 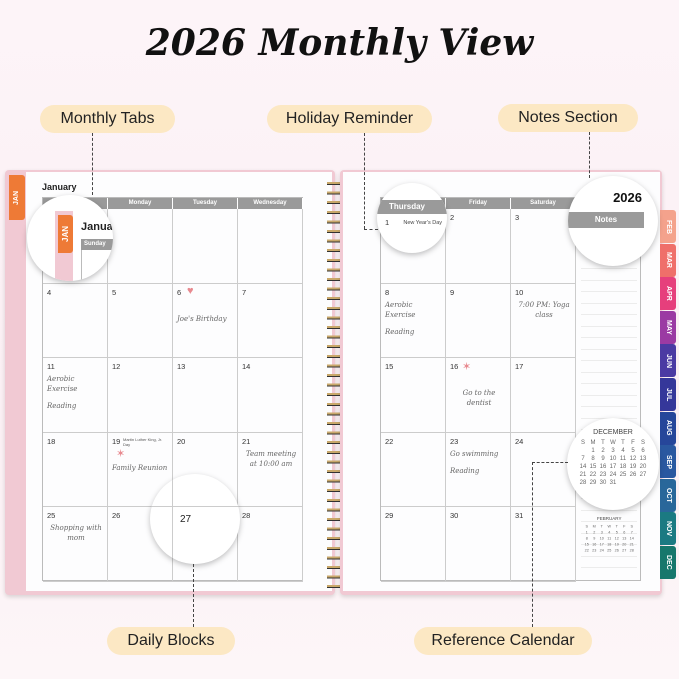 I want to click on mini-calendar-title: FEBRUARY, so click(x=609, y=519).